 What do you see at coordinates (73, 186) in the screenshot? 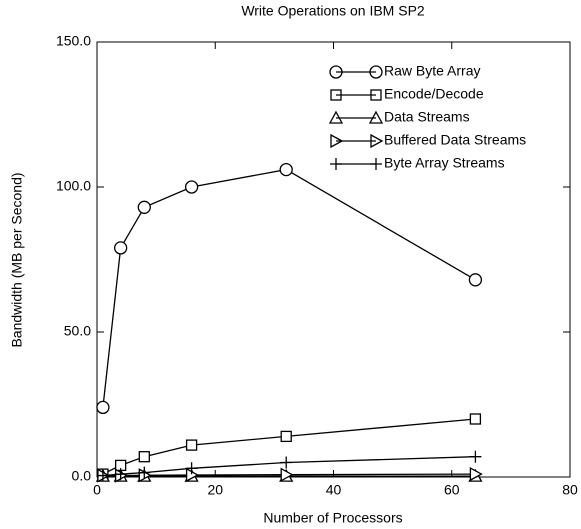
I see `y-tick-label: 100.0` at bounding box center [73, 186].